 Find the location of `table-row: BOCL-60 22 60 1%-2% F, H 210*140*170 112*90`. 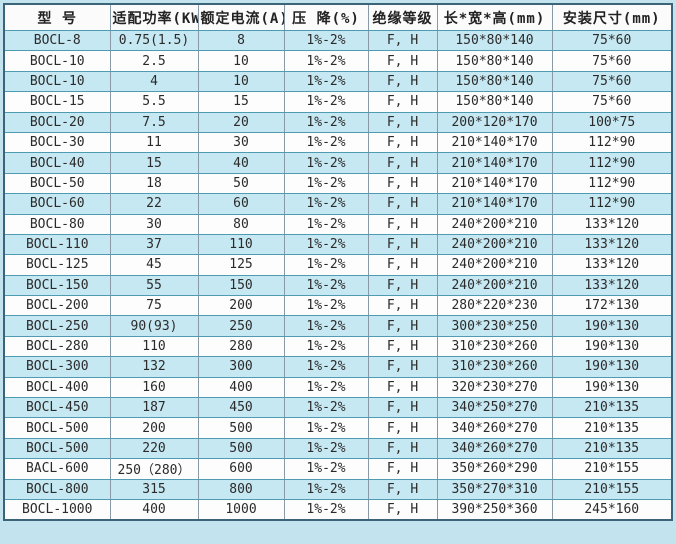

table-row: BOCL-60 22 60 1%-2% F, H 210*140*170 112*90 is located at coordinates (338, 204).